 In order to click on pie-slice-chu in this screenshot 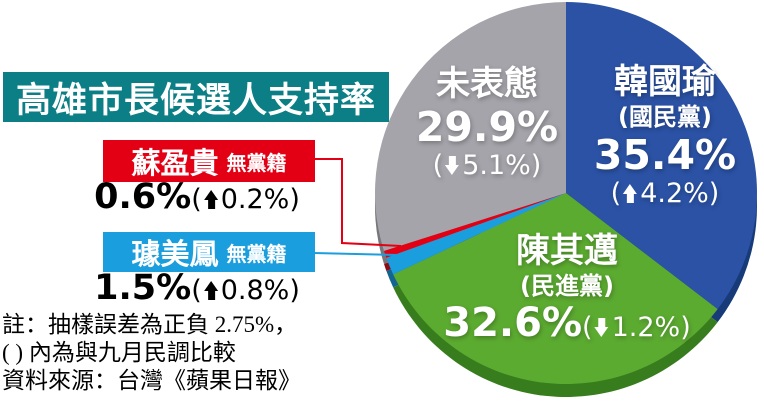, I will do `click(476, 234)`.